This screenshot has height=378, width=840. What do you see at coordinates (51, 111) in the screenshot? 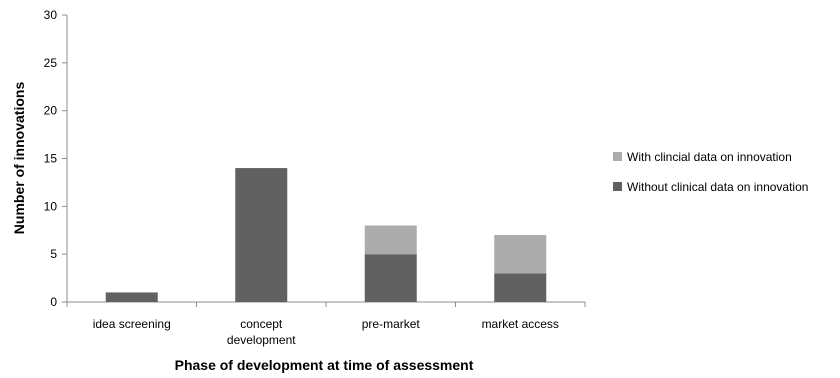
I see `y-tick-label: 20` at bounding box center [51, 111].